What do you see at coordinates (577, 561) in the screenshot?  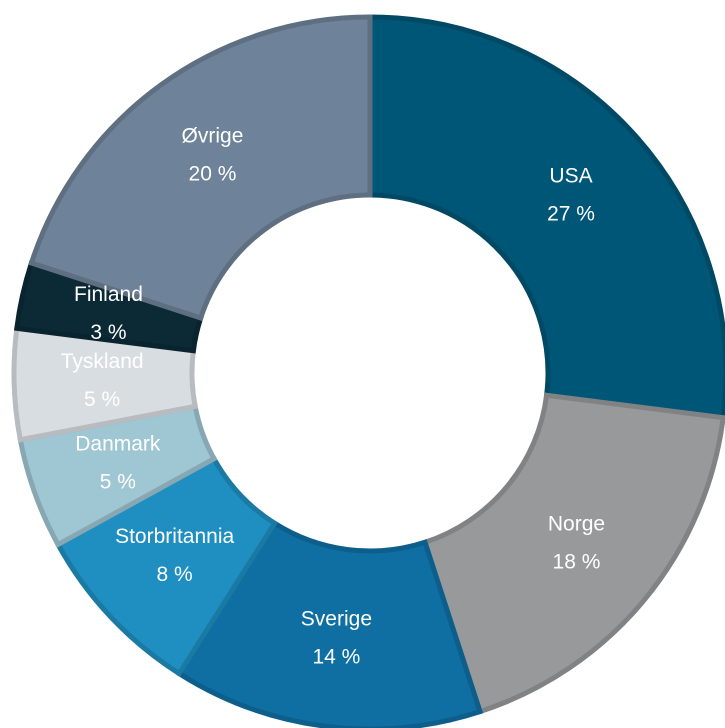 I see `value-label: 18 %` at bounding box center [577, 561].